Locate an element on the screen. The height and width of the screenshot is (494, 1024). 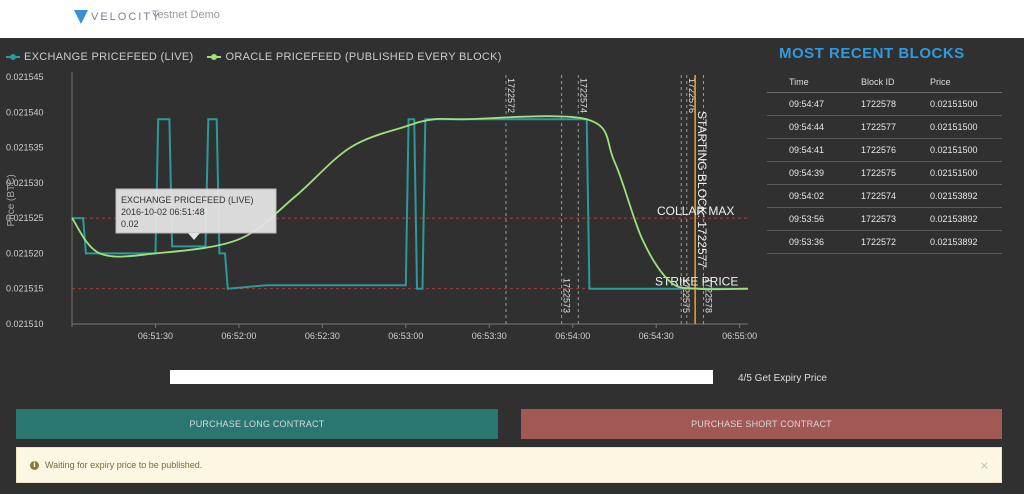
close-icon: × is located at coordinates (984, 465).